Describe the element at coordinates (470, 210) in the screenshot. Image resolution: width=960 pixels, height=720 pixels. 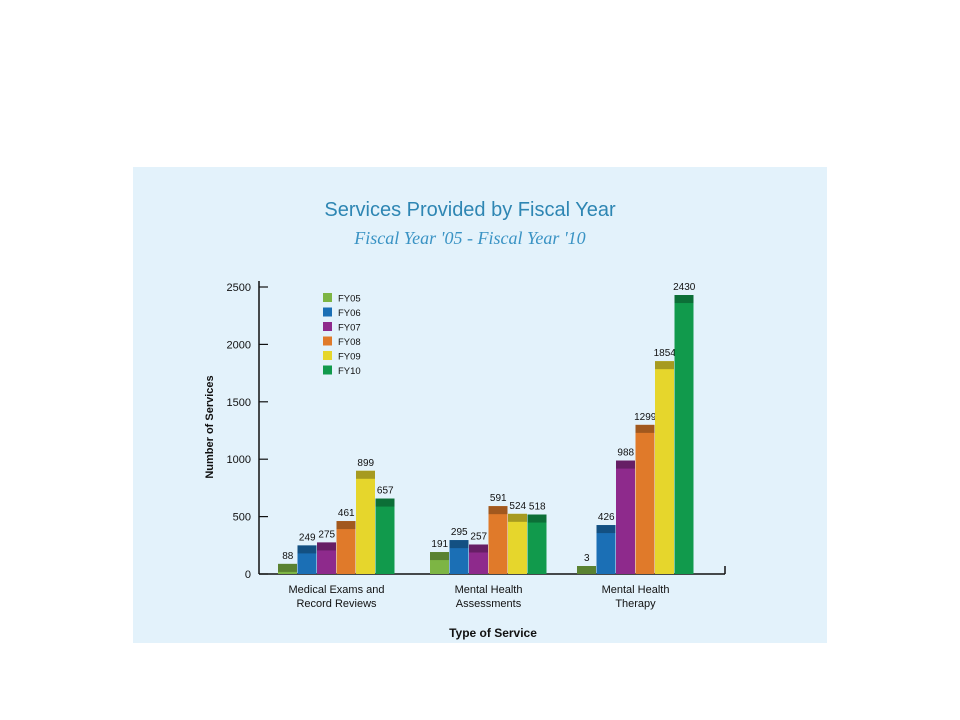
I see `chart-title: Services Provided by Fiscal Year` at that location.